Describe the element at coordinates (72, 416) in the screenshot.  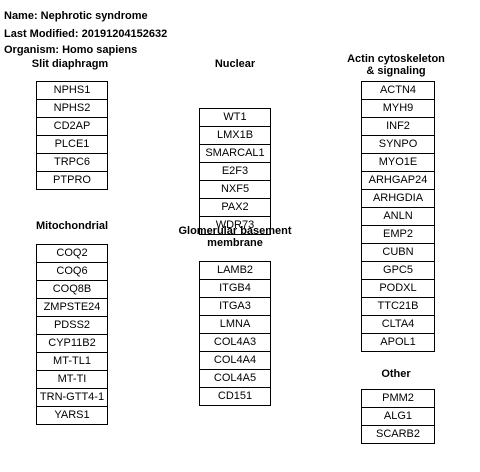
I see `gene-node: YARS1` at that location.